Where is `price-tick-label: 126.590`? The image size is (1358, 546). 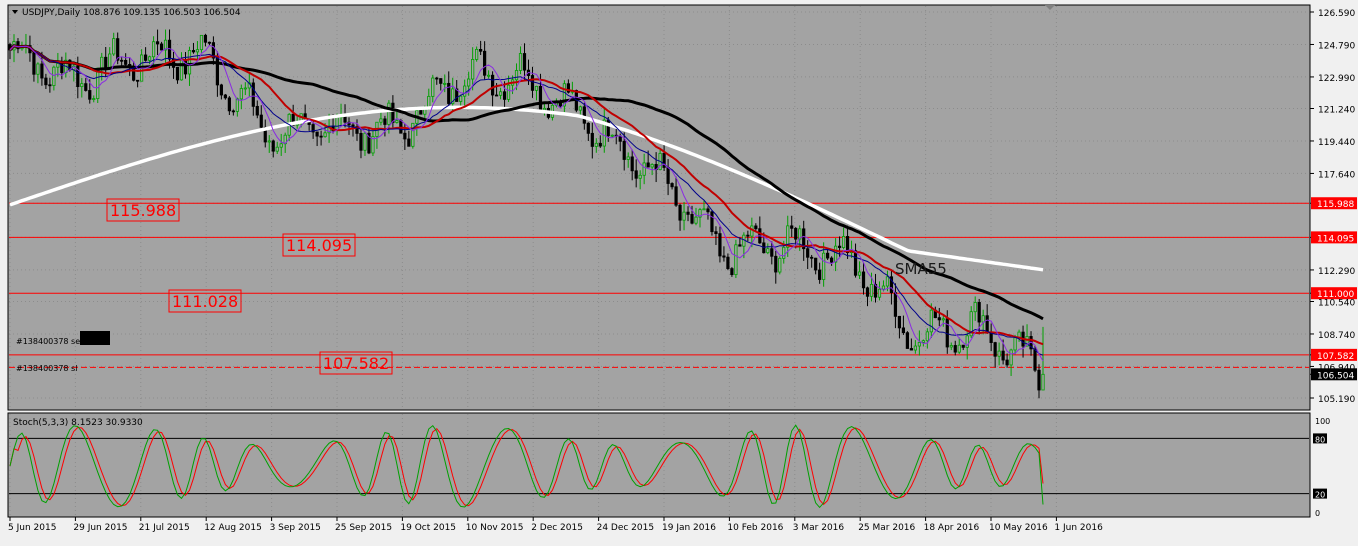
price-tick-label: 126.590 is located at coordinates (1336, 14).